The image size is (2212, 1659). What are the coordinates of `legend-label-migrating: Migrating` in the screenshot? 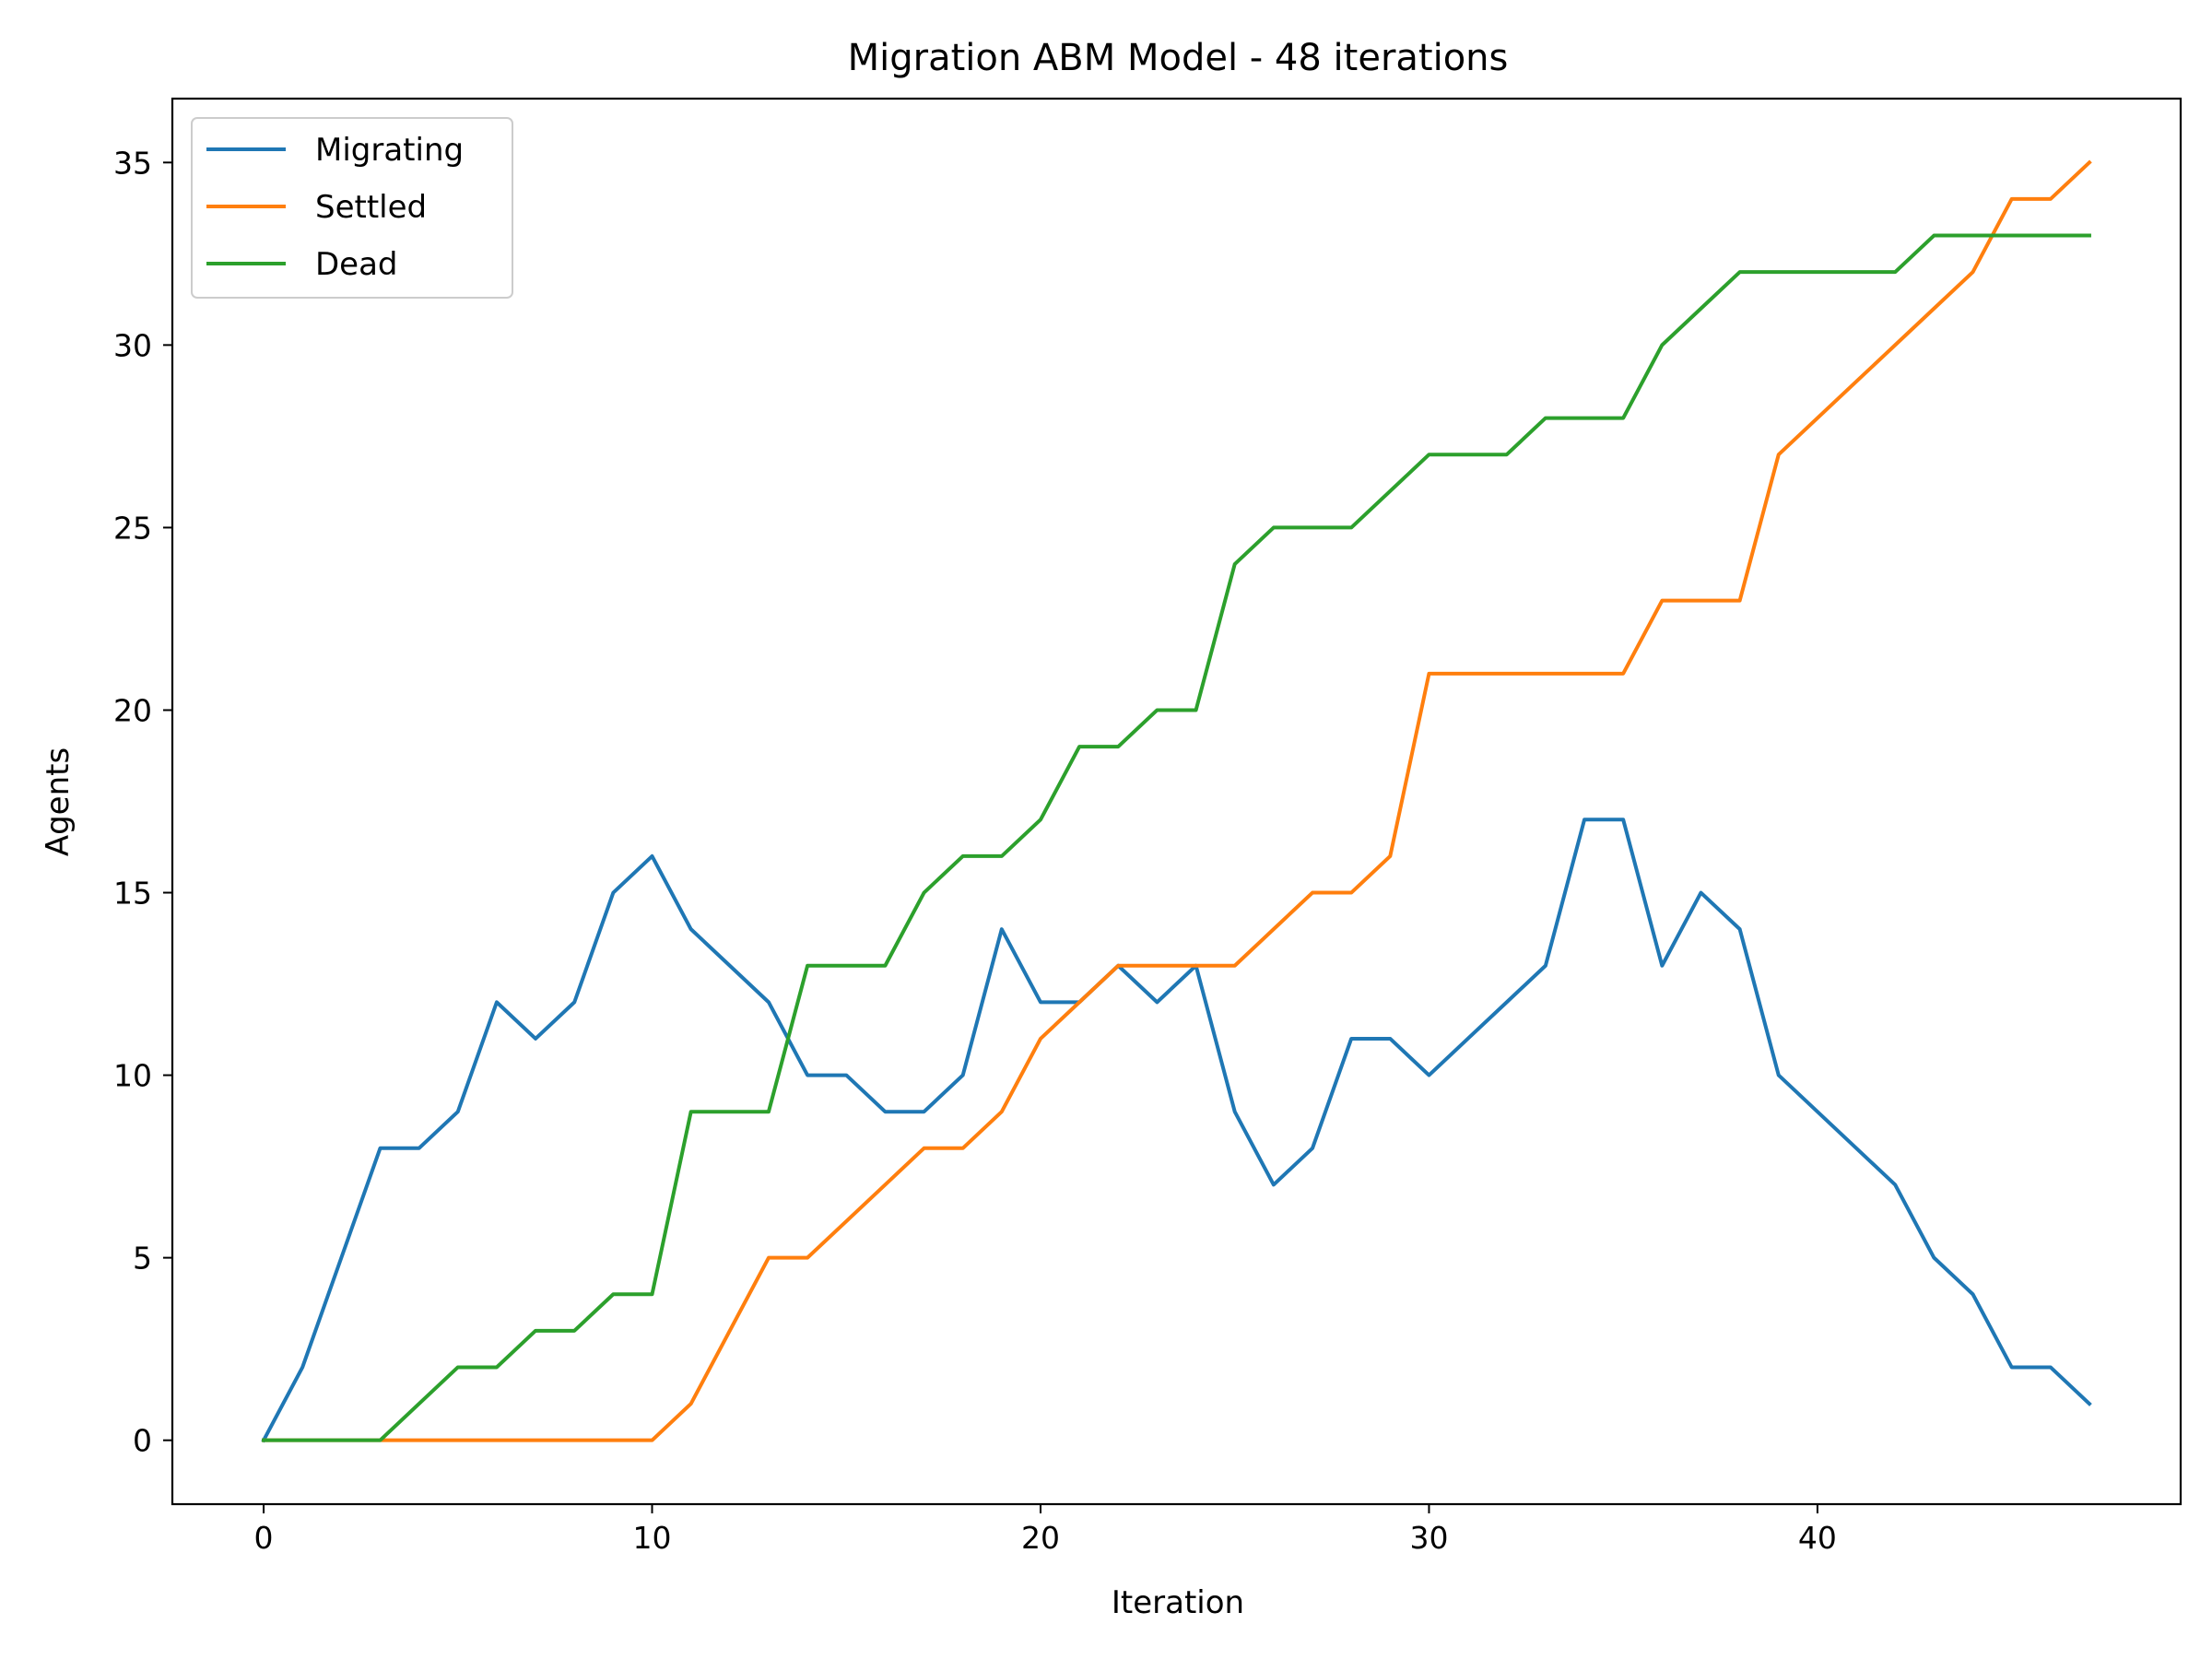 It's located at (389, 150).